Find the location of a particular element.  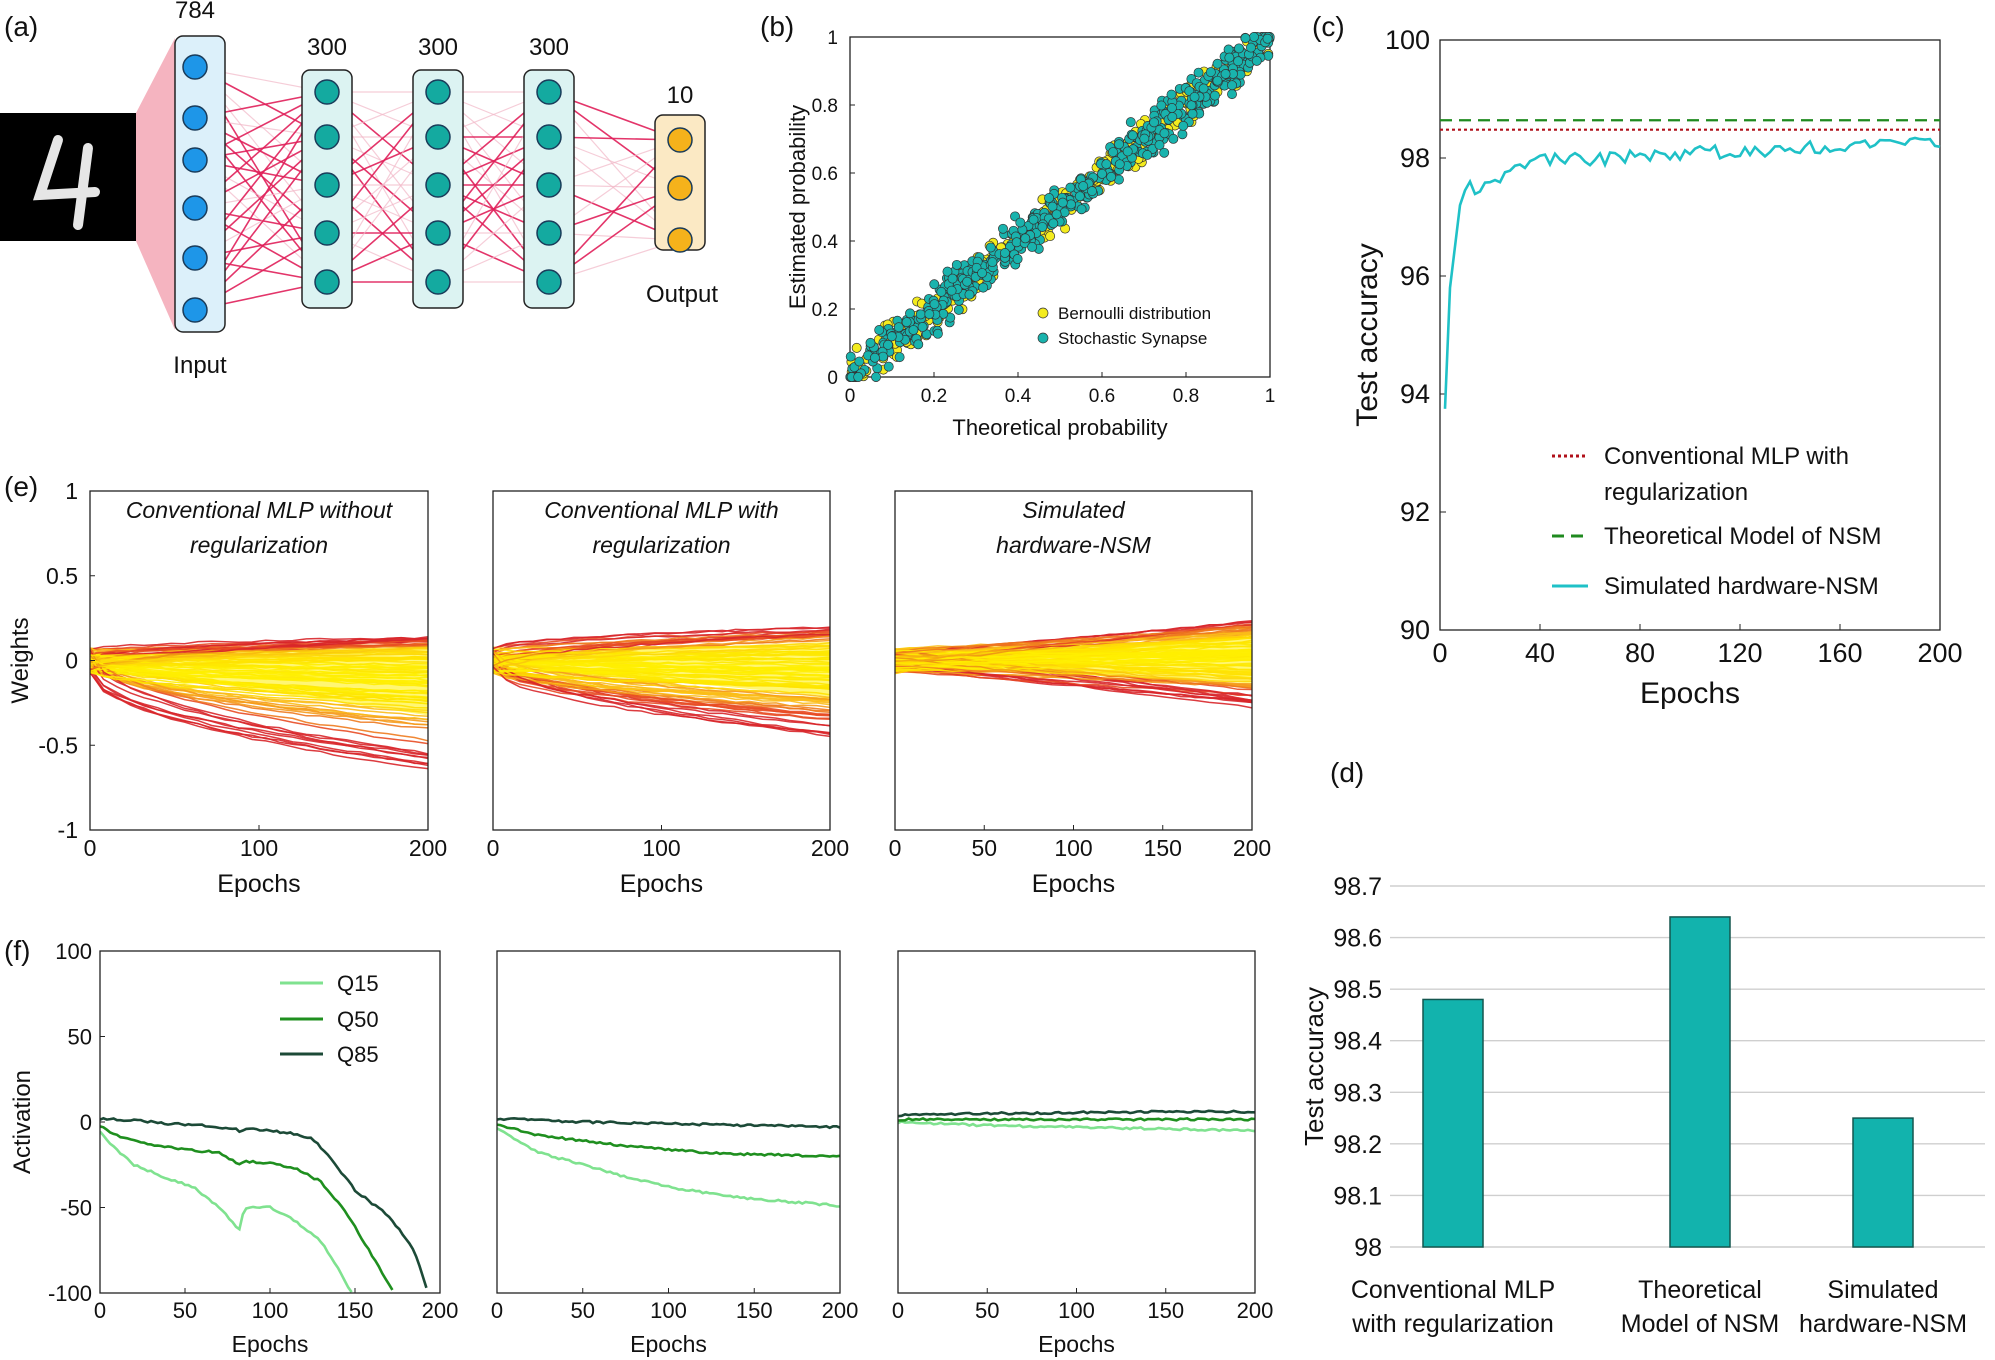

legend-marker is located at coordinates (1043, 313).